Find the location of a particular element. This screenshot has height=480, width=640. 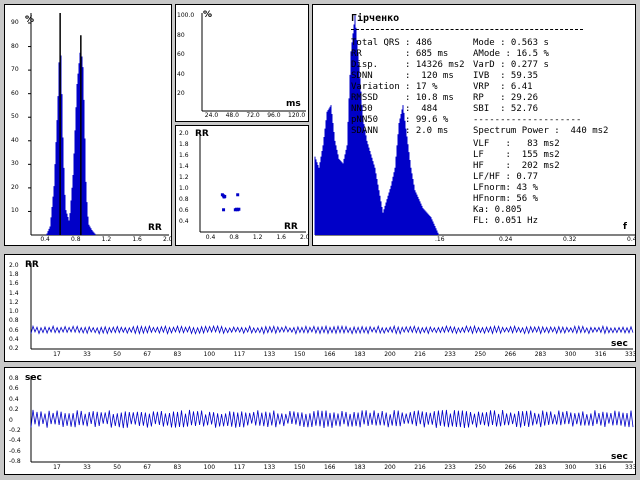

stat-label: Total QRS is located at coordinates (375, 43).